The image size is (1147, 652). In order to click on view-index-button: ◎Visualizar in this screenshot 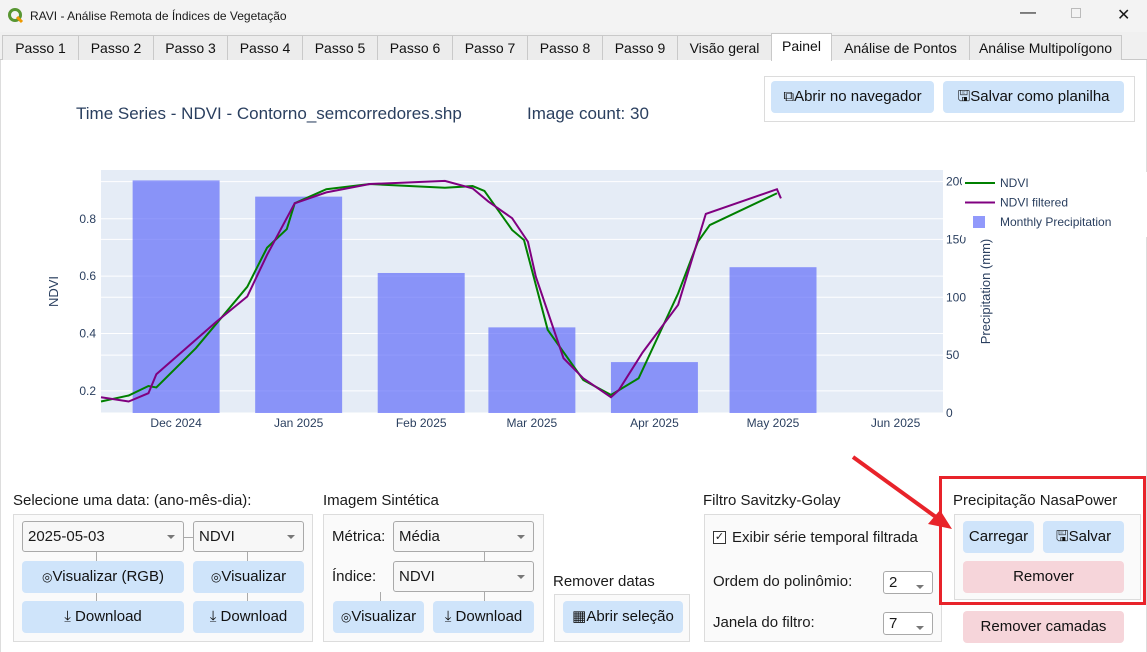, I will do `click(248, 577)`.